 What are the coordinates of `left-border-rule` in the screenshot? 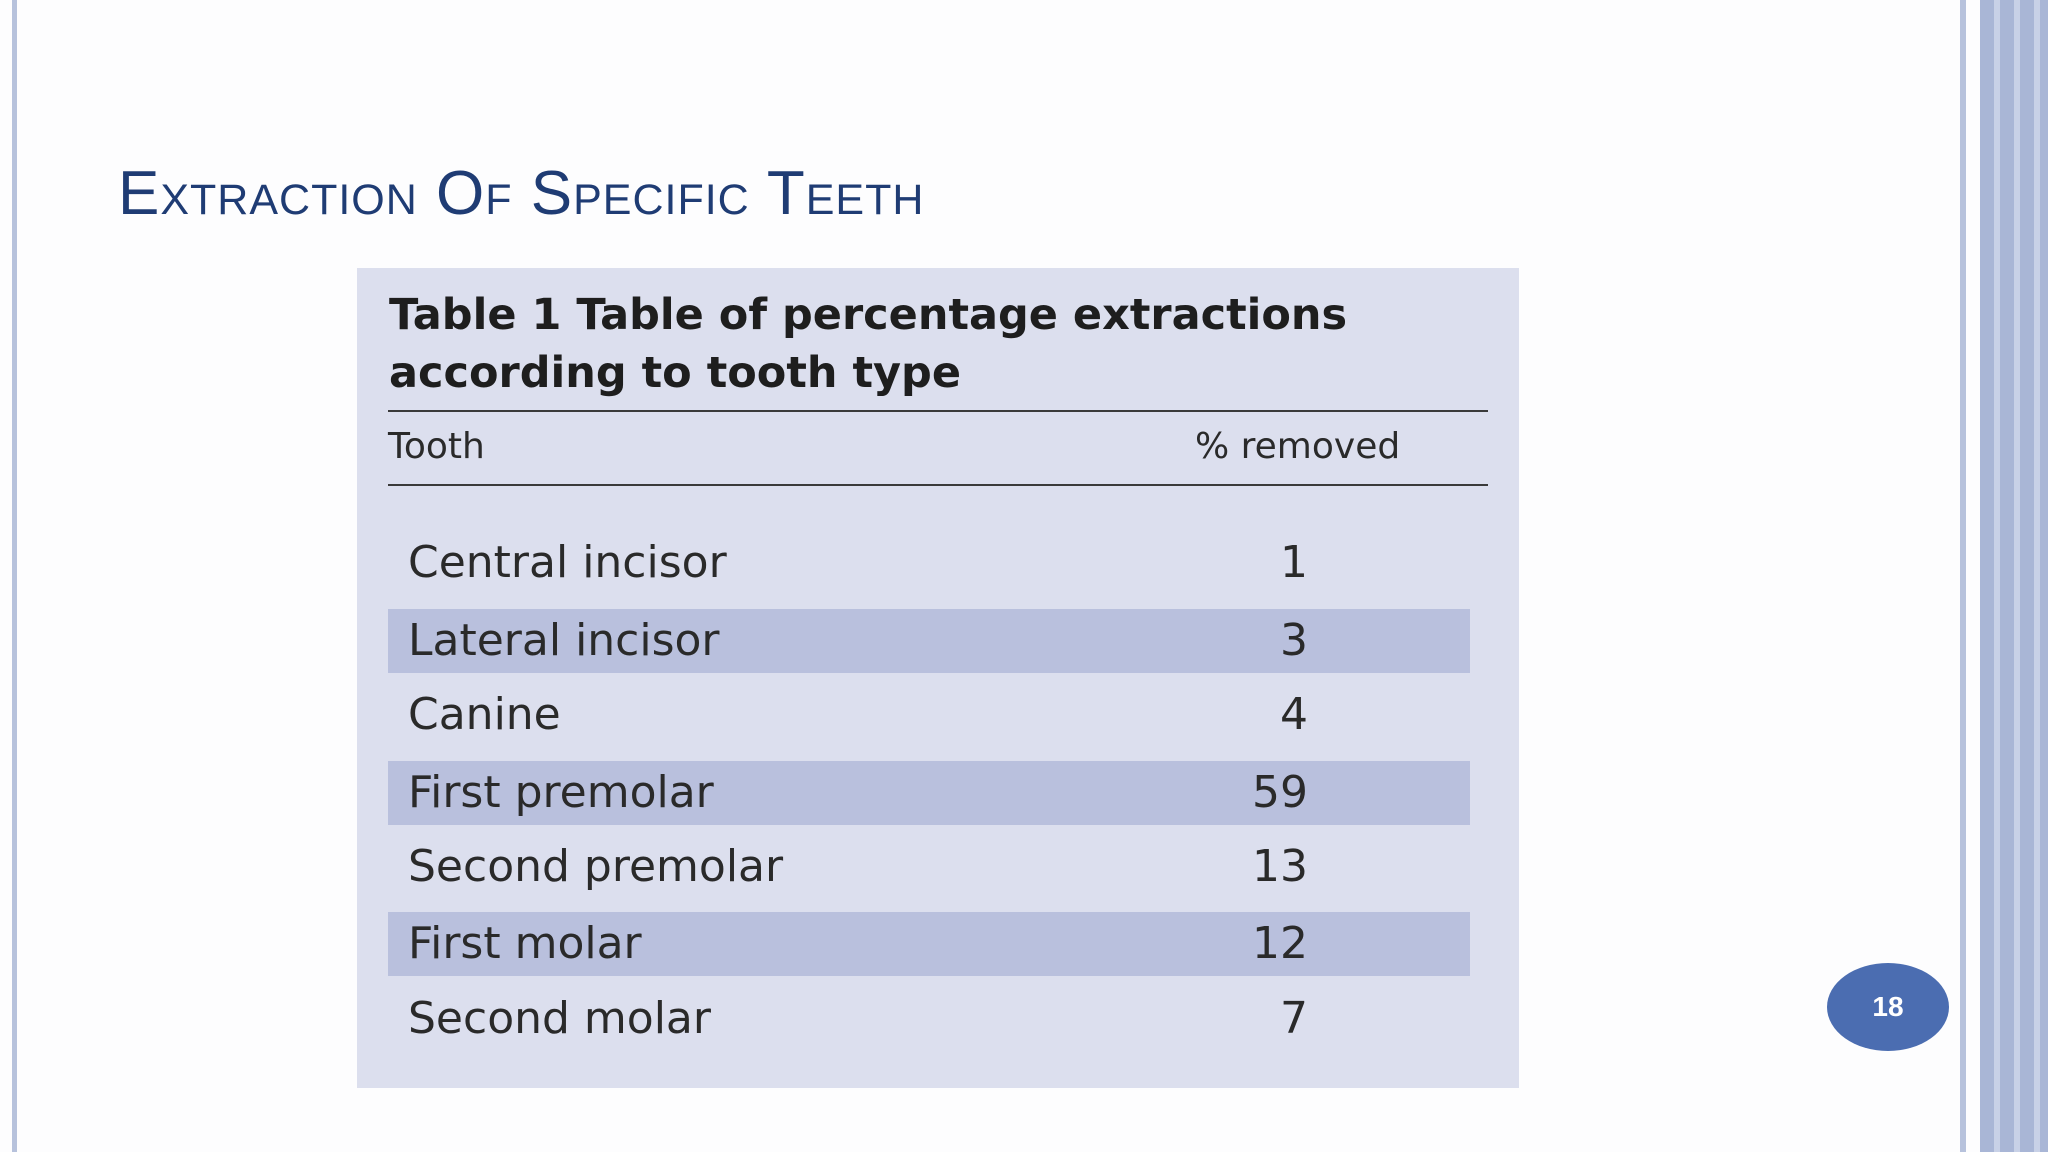 It's located at (14, 576).